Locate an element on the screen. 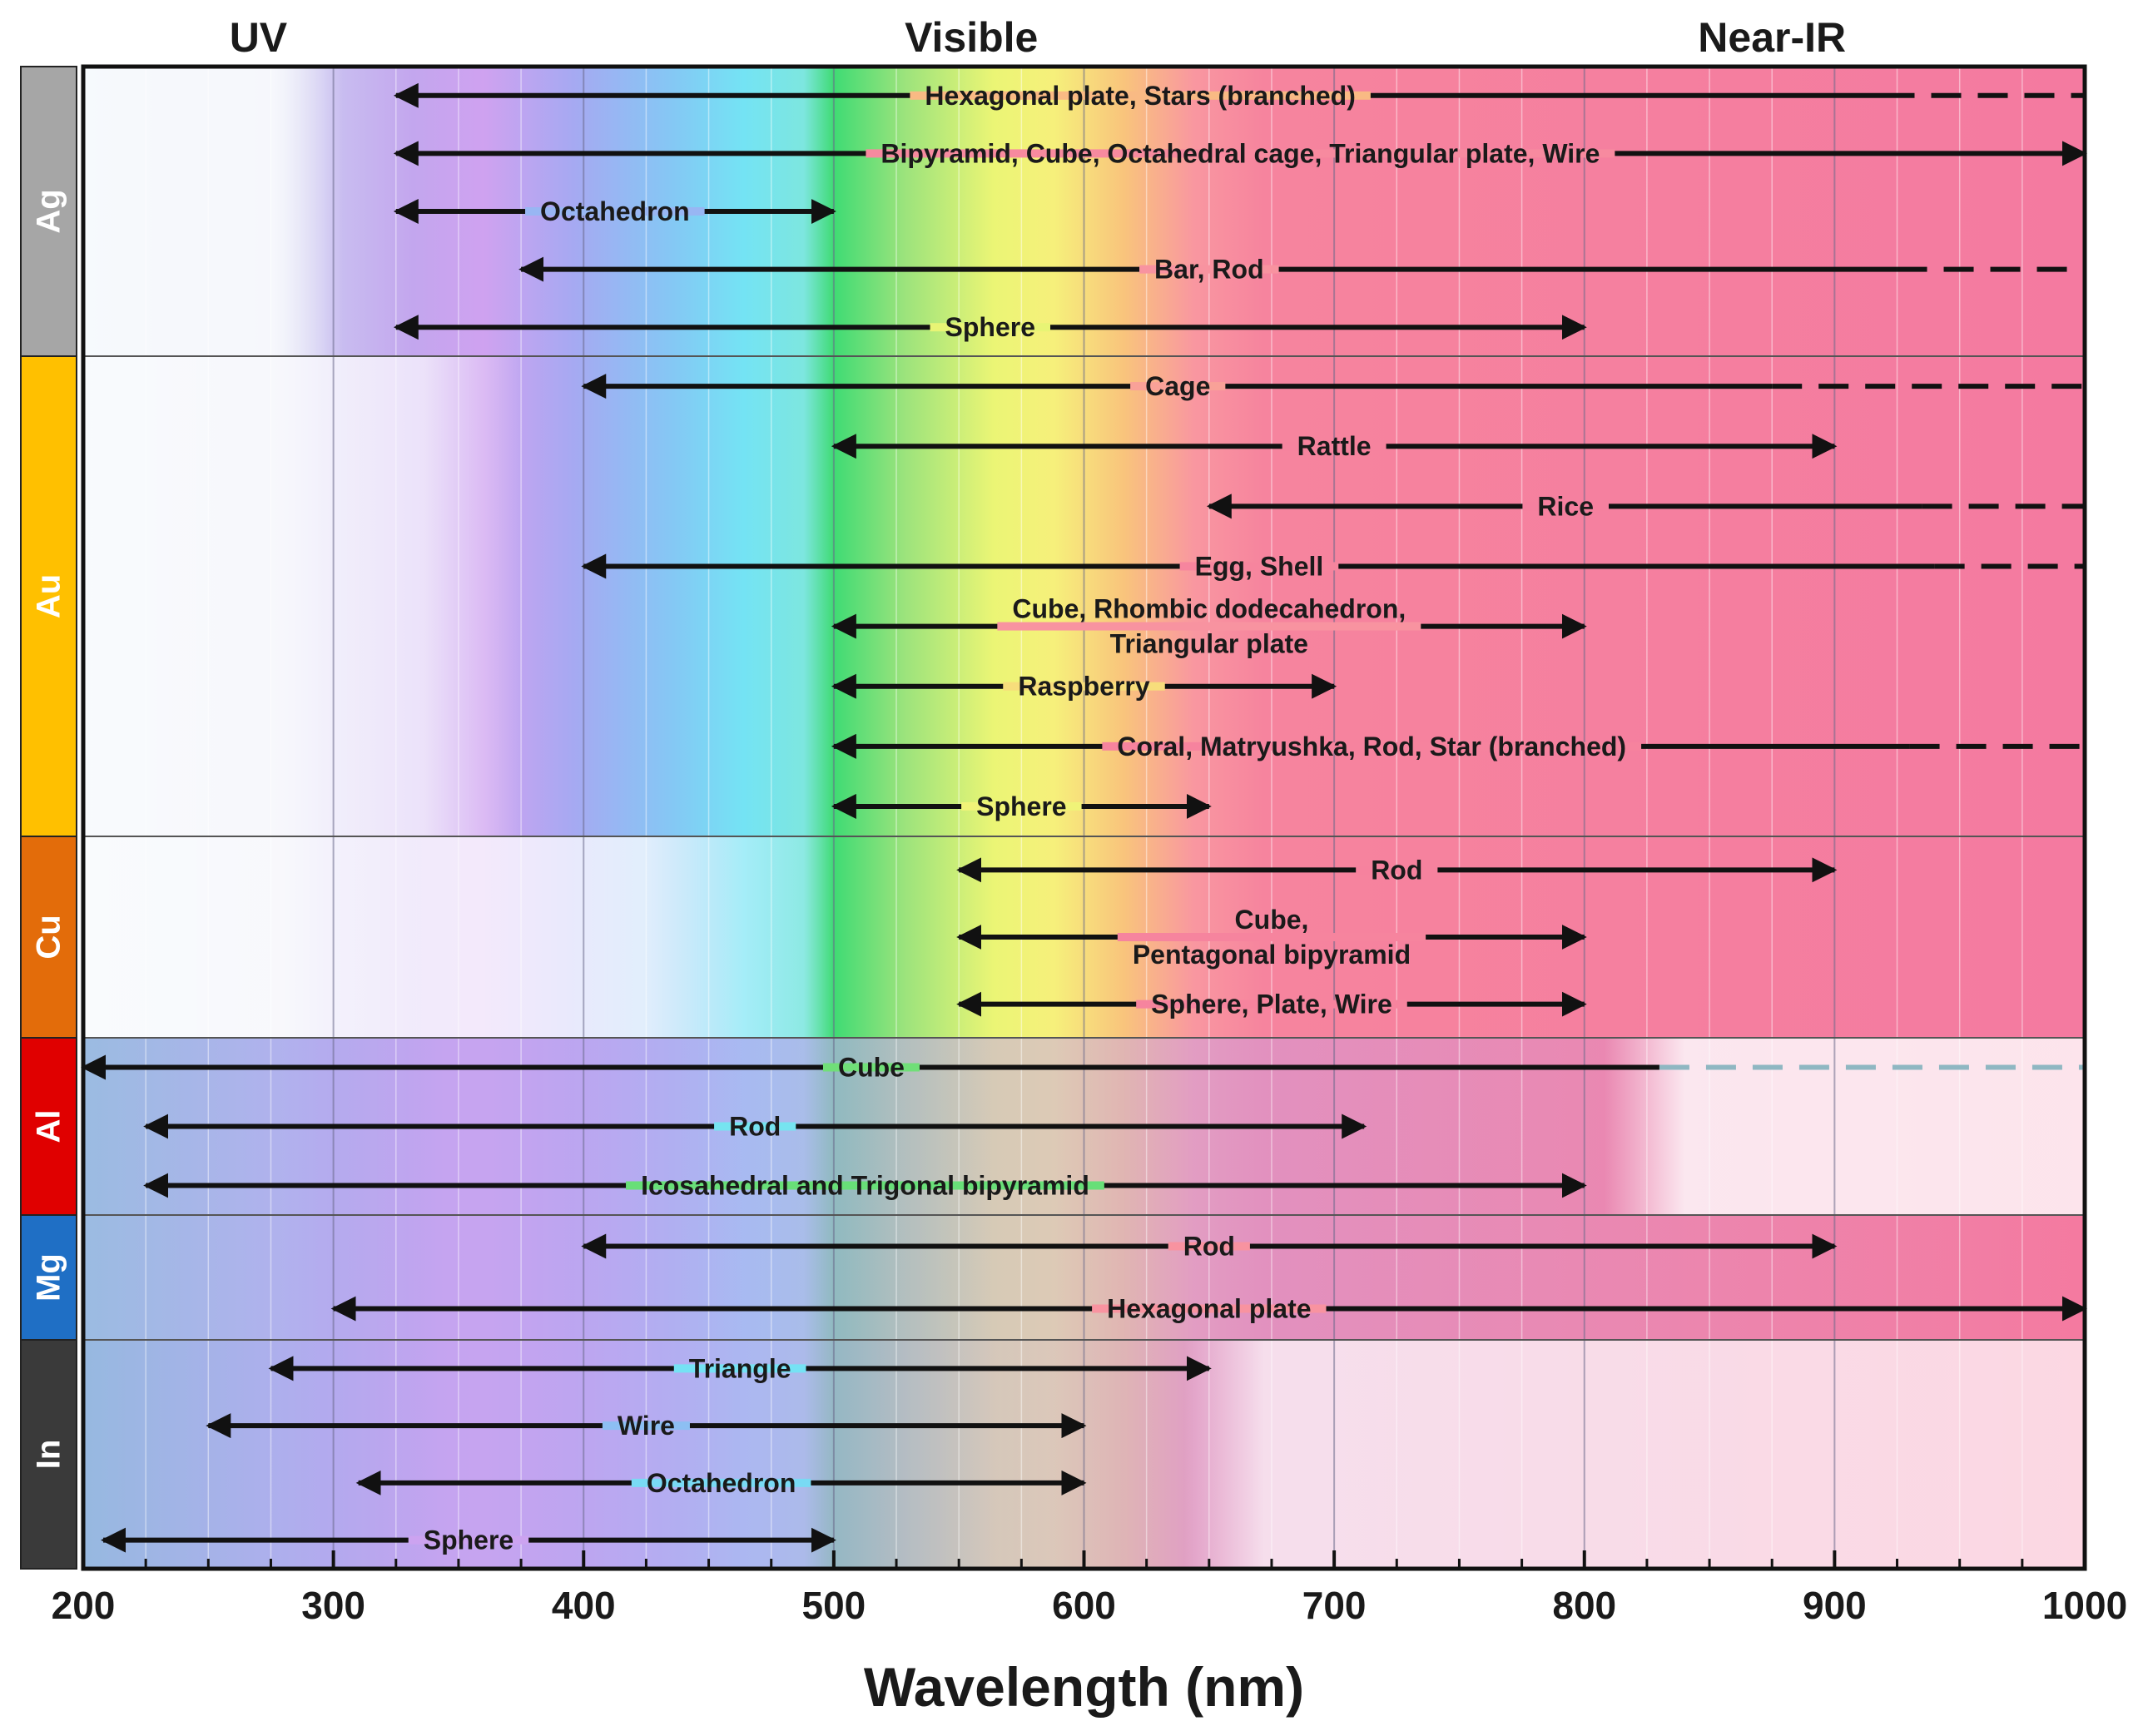 This screenshot has width=2148, height=1736. band-label: Cube, Pentagonal bipyramid is located at coordinates (1272, 938).